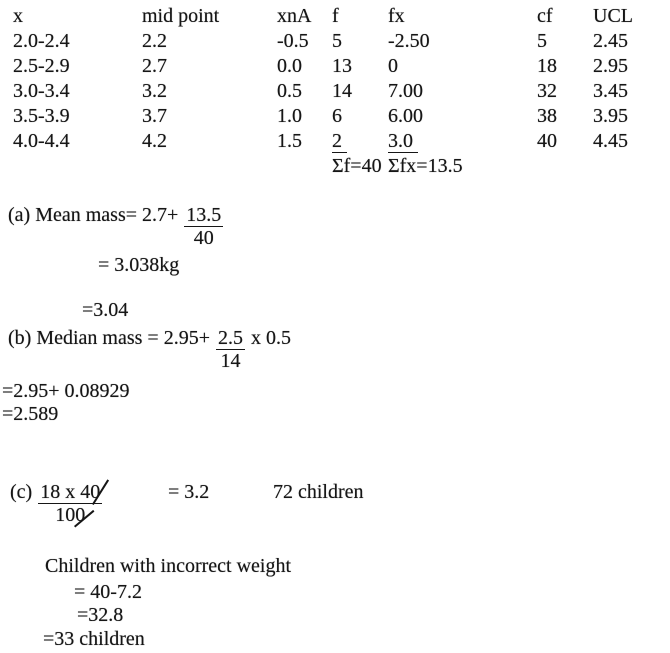  I want to click on sum-fx: Σfx=13.5, so click(425, 166).